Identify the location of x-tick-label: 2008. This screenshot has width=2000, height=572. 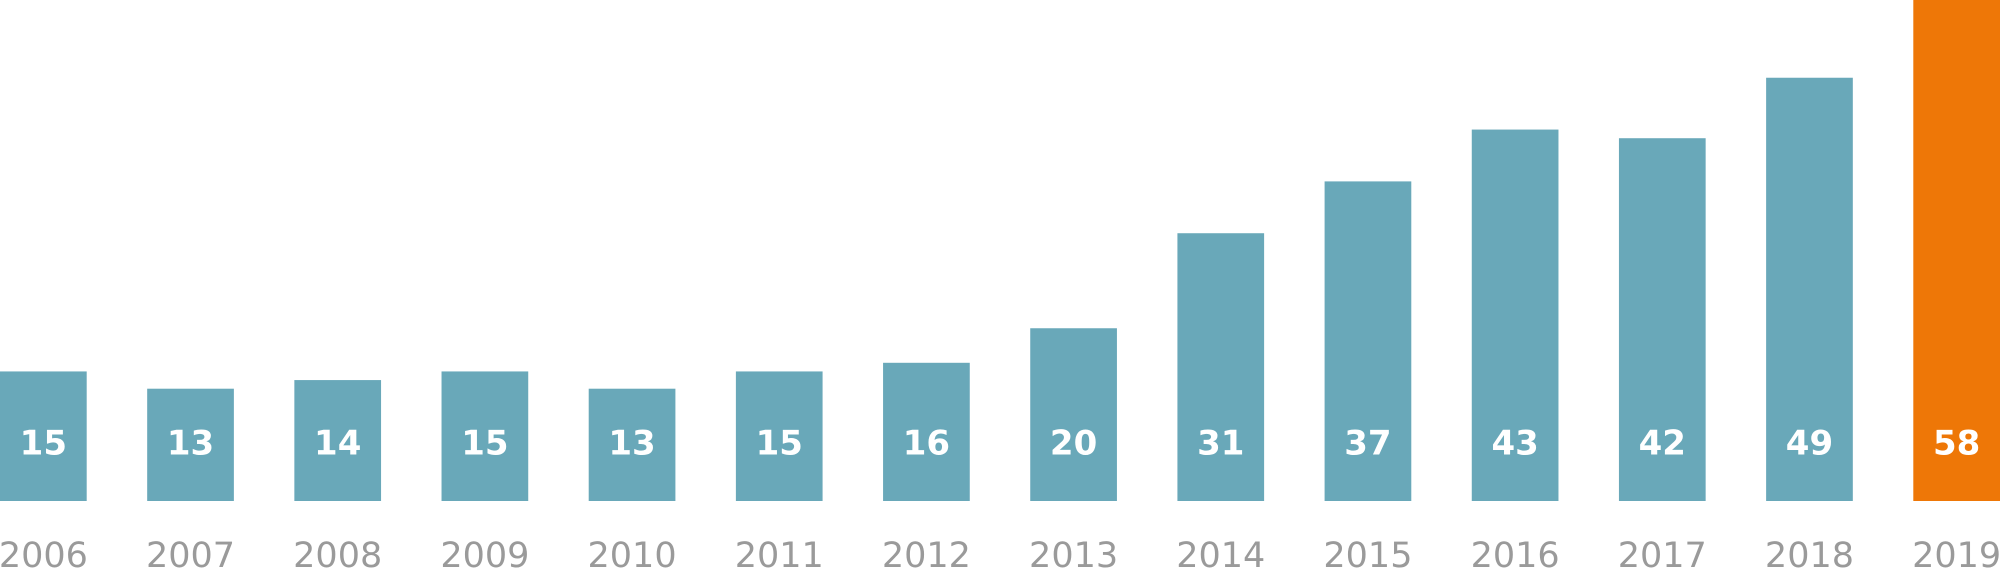
(337, 554).